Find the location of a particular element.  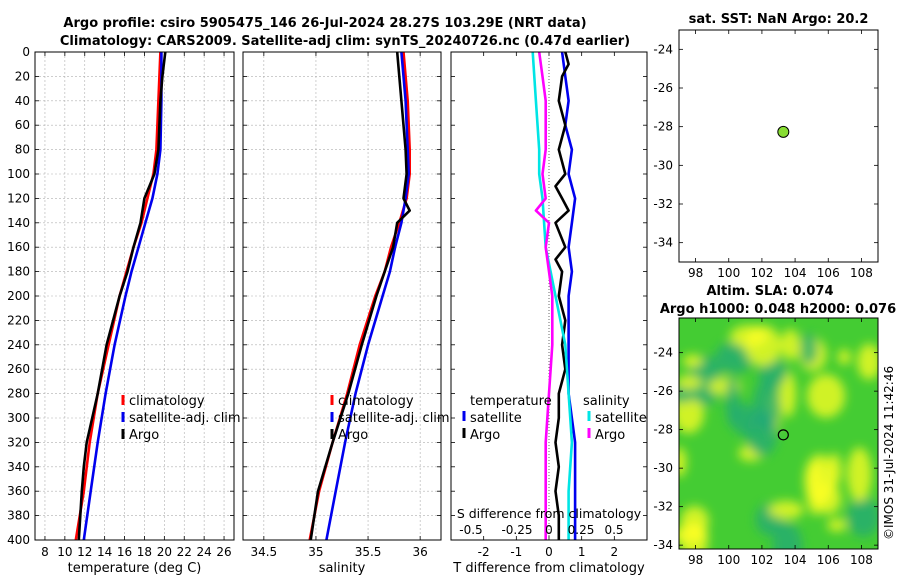

x-axis-label: T difference from climatology is located at coordinates (548, 568).